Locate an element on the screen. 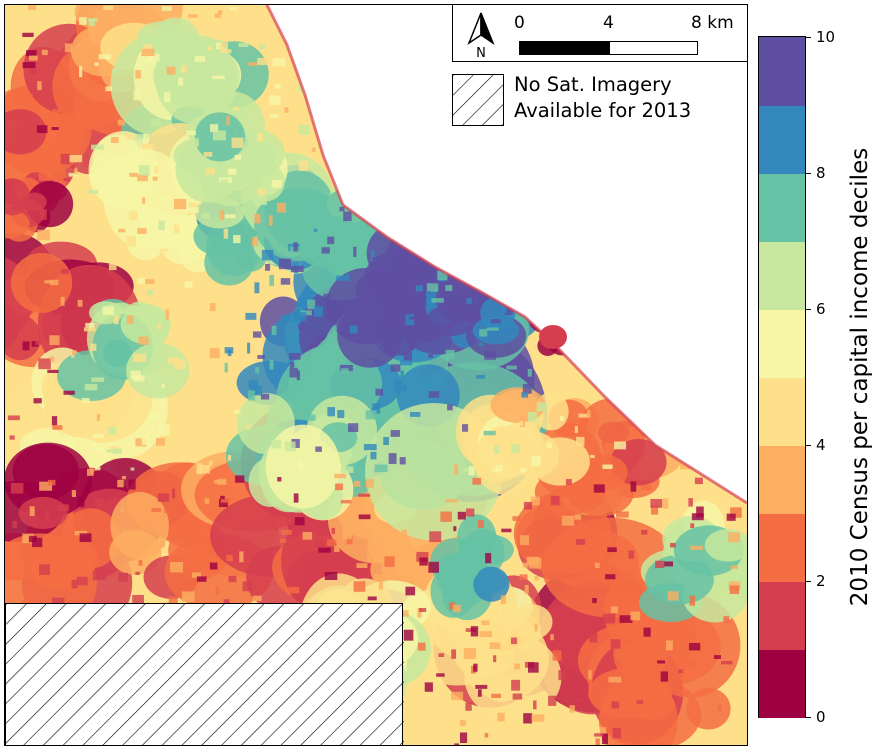 This screenshot has width=886, height=750. scale-bar-light-segment is located at coordinates (653, 48).